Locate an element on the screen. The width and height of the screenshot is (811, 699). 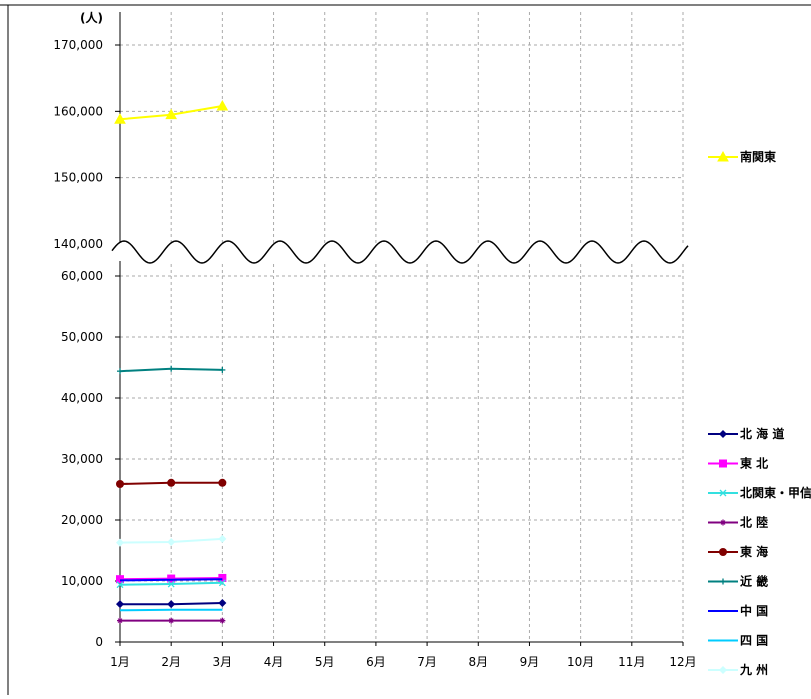
legend-item: 四 国 is located at coordinates (738, 641).